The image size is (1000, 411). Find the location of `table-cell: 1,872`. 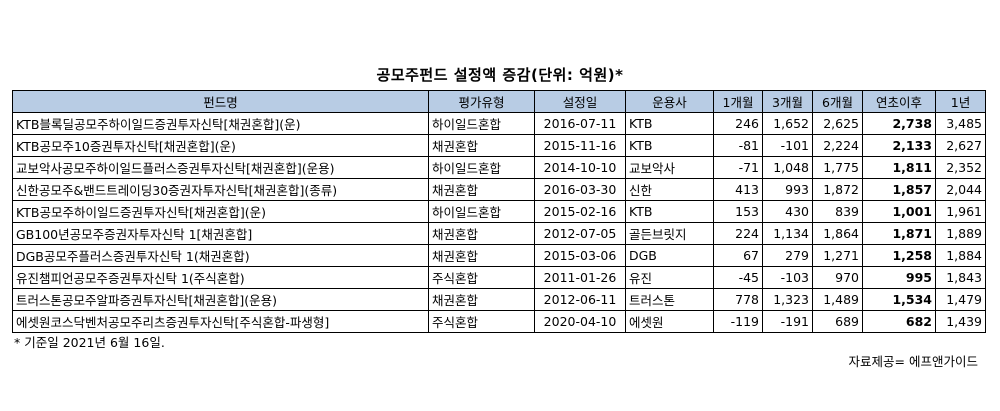

table-cell: 1,872 is located at coordinates (837, 189).